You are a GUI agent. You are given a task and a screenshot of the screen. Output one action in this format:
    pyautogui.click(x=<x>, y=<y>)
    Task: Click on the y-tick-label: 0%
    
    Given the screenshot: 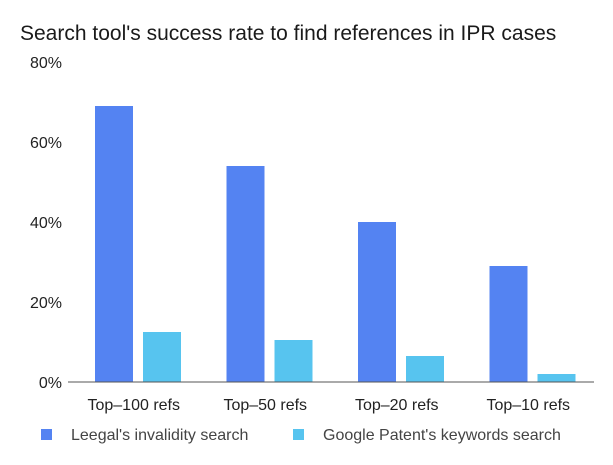 What is the action you would take?
    pyautogui.click(x=50, y=383)
    